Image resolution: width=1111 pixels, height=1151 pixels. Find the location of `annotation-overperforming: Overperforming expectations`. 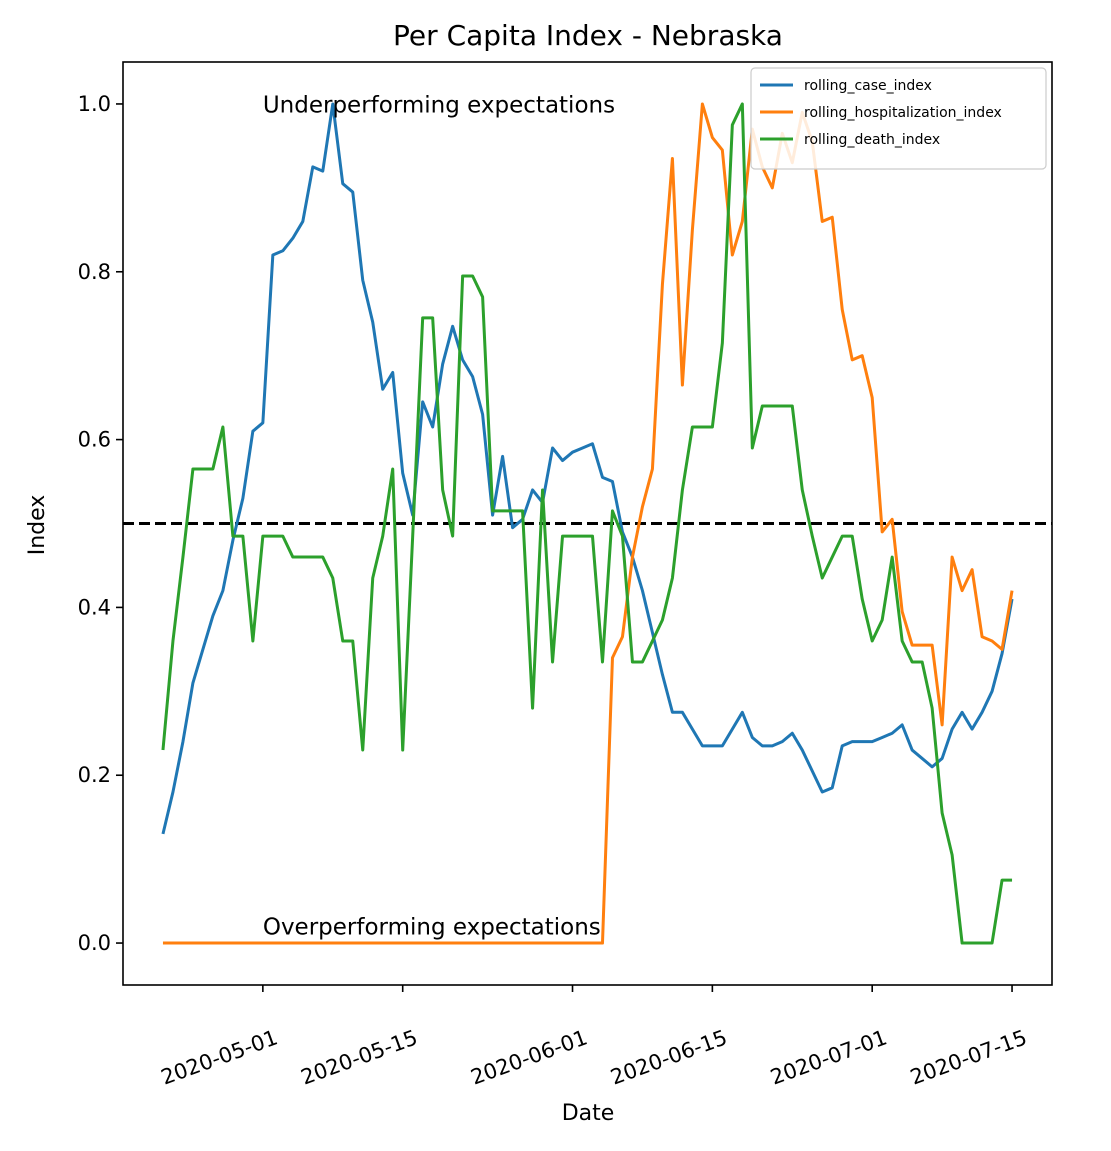

annotation-overperforming: Overperforming expectations is located at coordinates (432, 928).